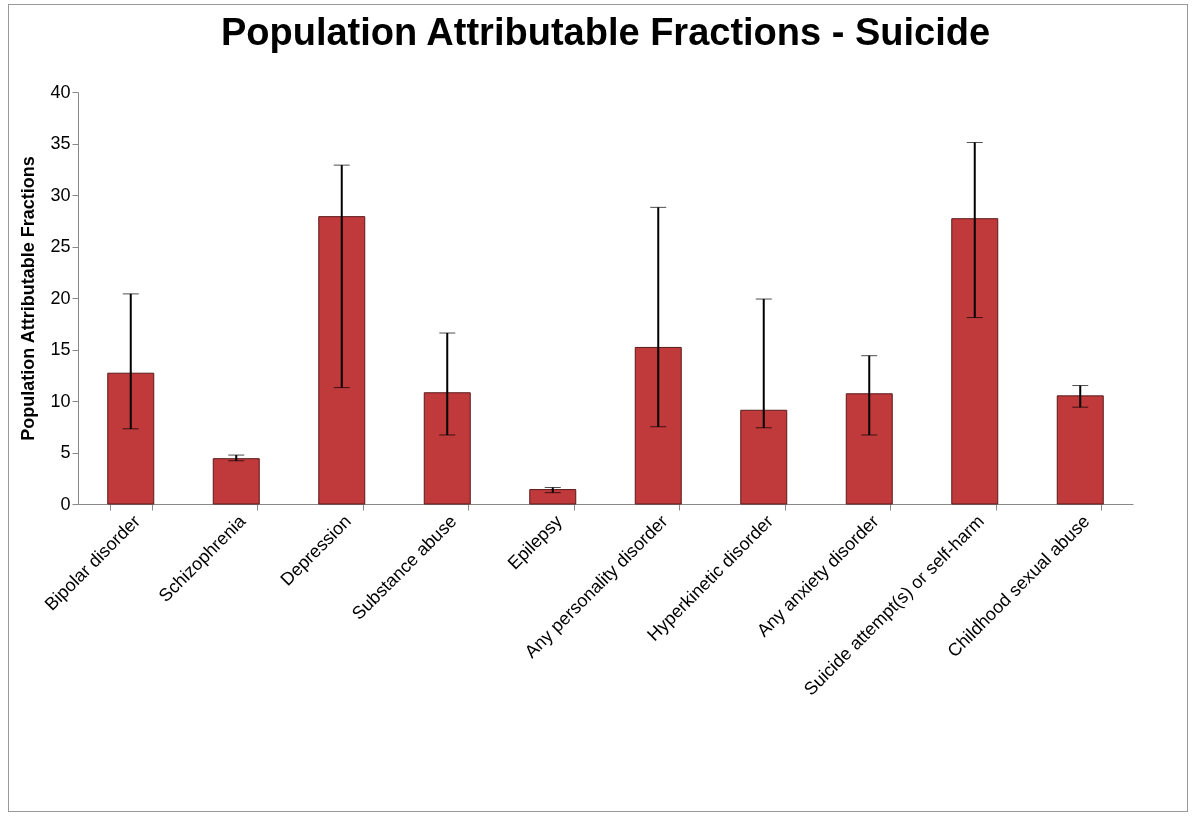 This screenshot has height=821, width=1200. Describe the element at coordinates (605, 32) in the screenshot. I see `chart-title: Population Attributable Fractions - Suicide` at that location.